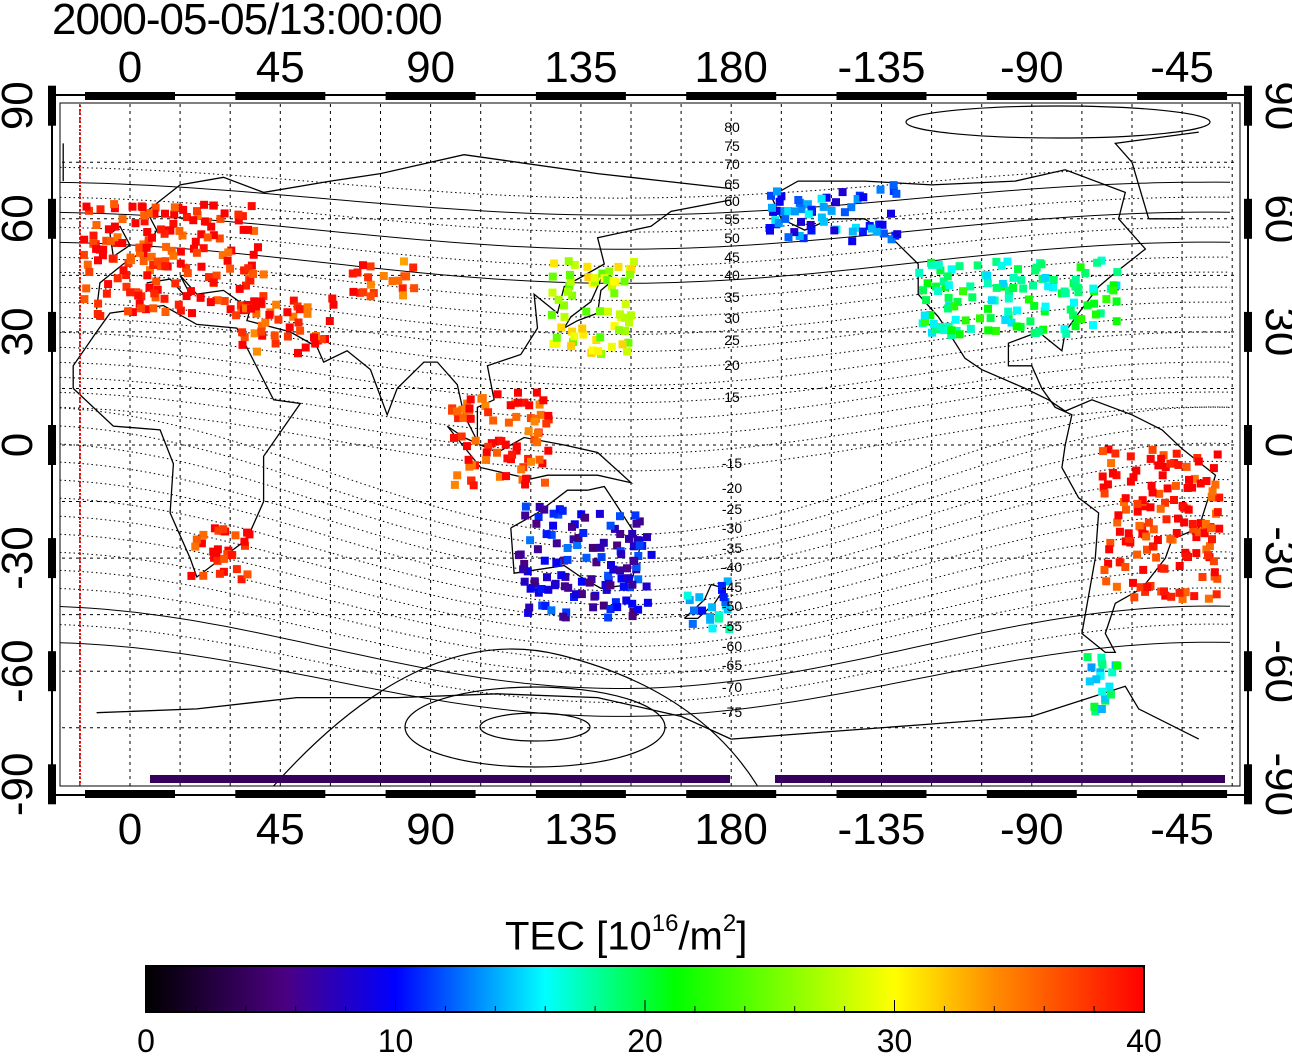 The width and height of the screenshot is (1292, 1057). What do you see at coordinates (881, 67) in the screenshot?
I see `top-lon-label: -135` at bounding box center [881, 67].